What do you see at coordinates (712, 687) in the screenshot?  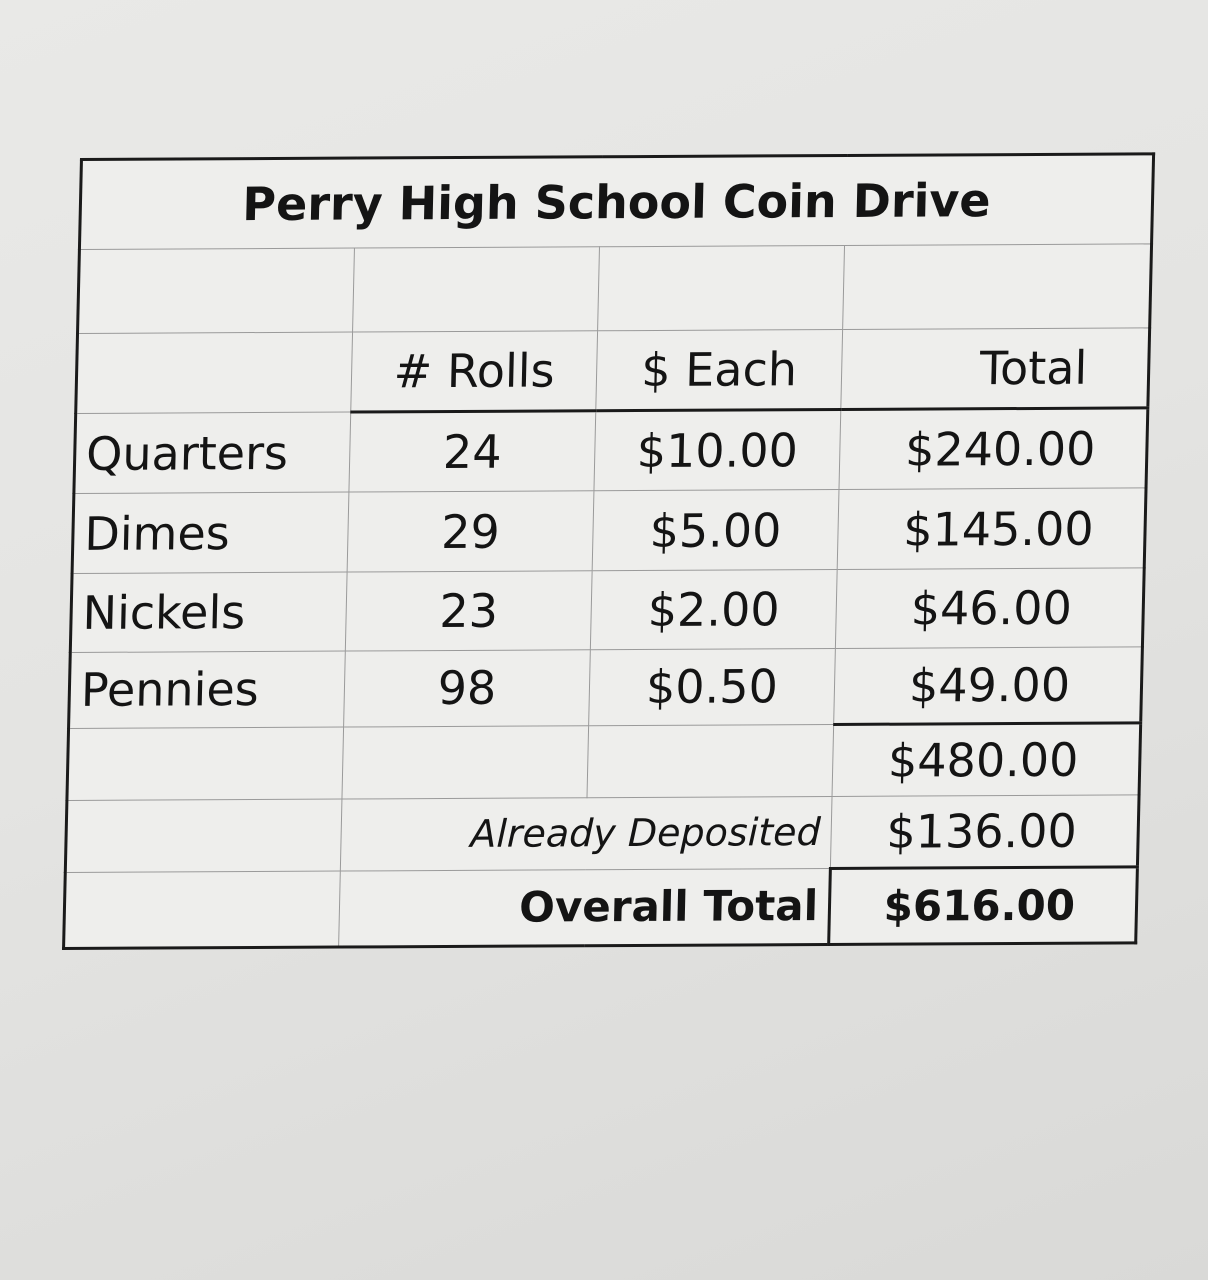 I see `each: $0.50` at bounding box center [712, 687].